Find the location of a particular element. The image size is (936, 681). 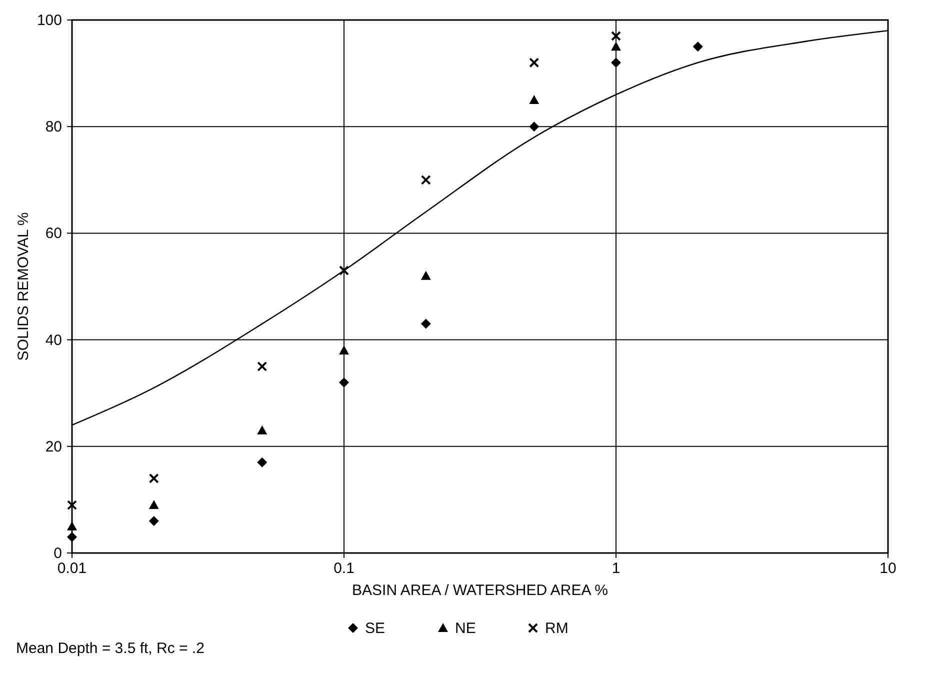

text: Mean Depth = 3.5 ft, Rc = .2 is located at coordinates (110, 648).